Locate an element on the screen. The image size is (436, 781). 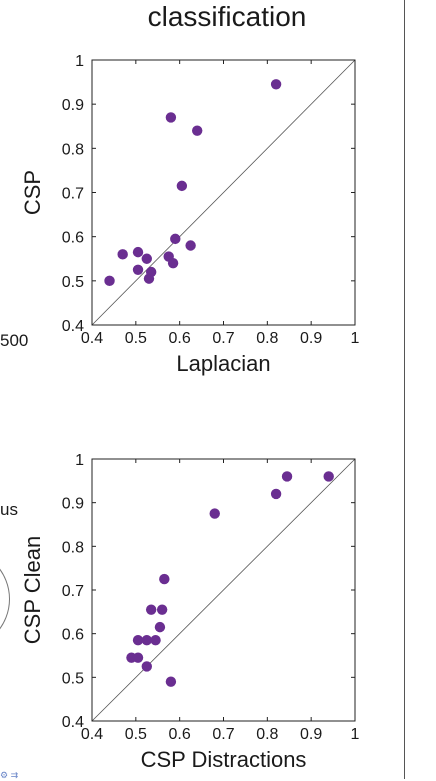
x-axis-label: Laplacian is located at coordinates (223, 363).